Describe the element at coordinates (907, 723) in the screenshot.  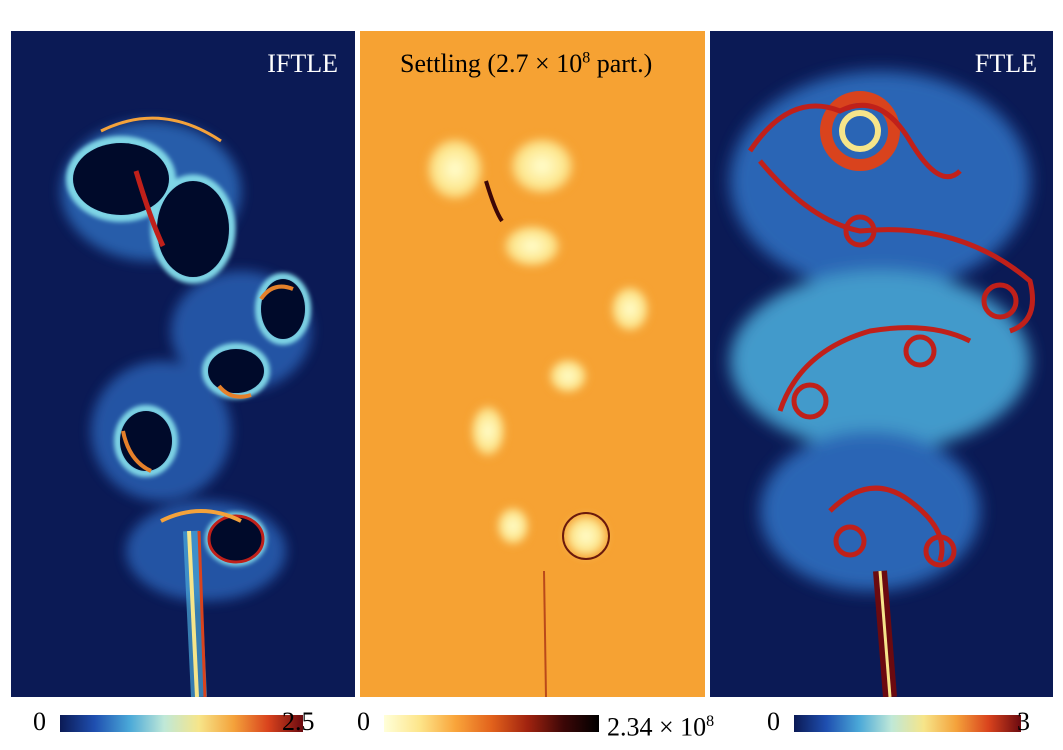
I see `ftle-colorbar-gradient` at that location.